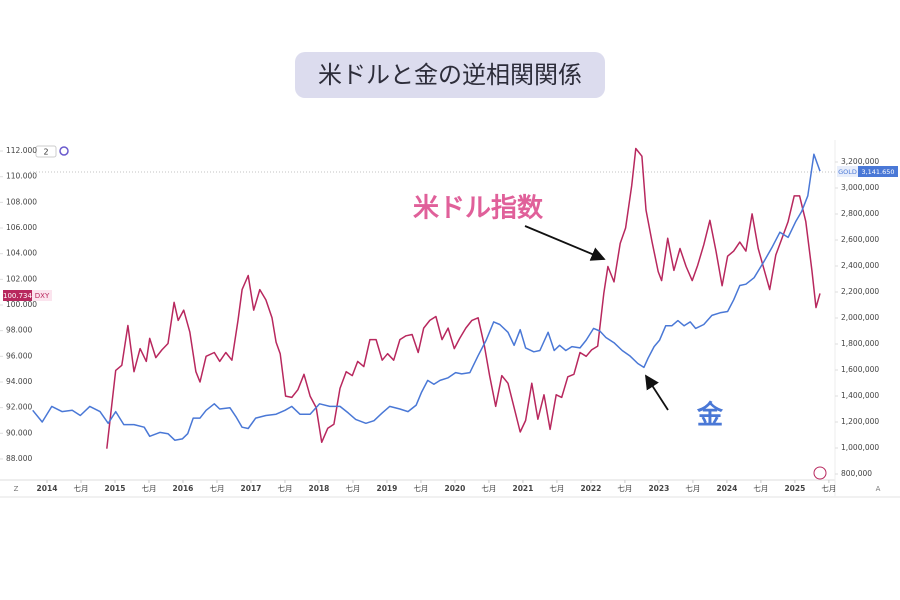 This screenshot has height=600, width=900. What do you see at coordinates (19, 432) in the screenshot?
I see `y-tick-label: 90.000` at bounding box center [19, 432].